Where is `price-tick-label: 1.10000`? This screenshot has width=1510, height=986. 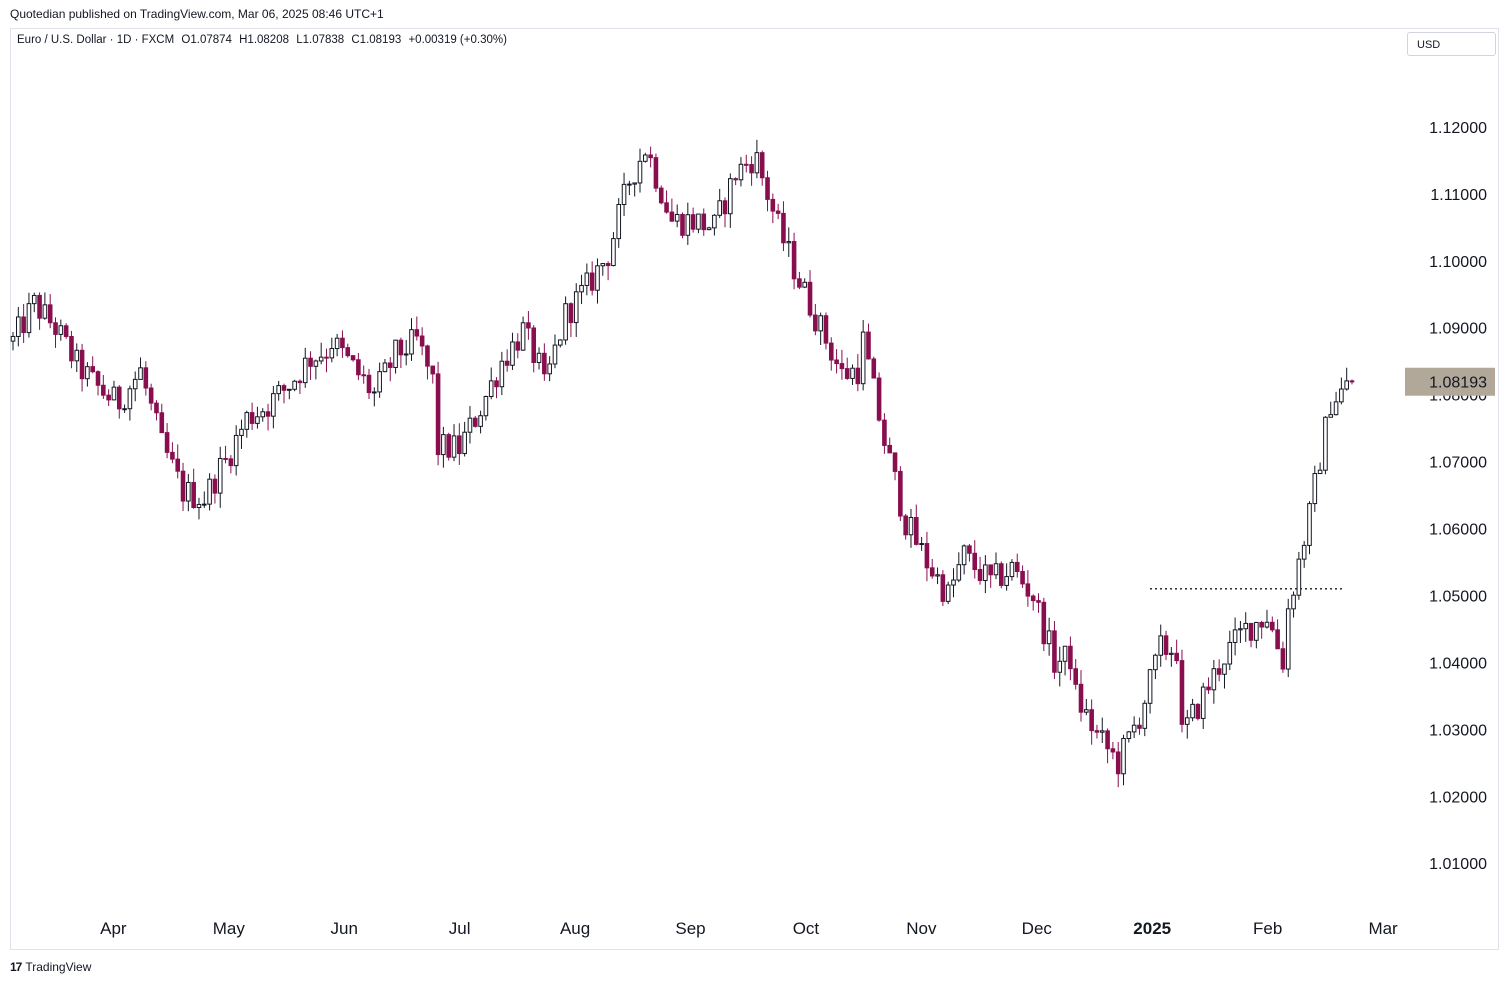 price-tick-label: 1.10000 is located at coordinates (1458, 262).